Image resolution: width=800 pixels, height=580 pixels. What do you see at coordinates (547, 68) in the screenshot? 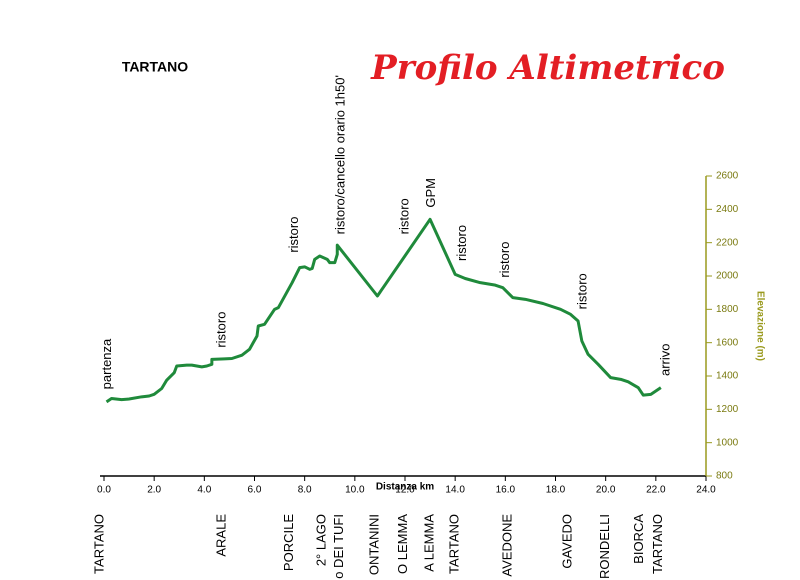
I see `chart-title: Profilo Altimetrico` at bounding box center [547, 68].